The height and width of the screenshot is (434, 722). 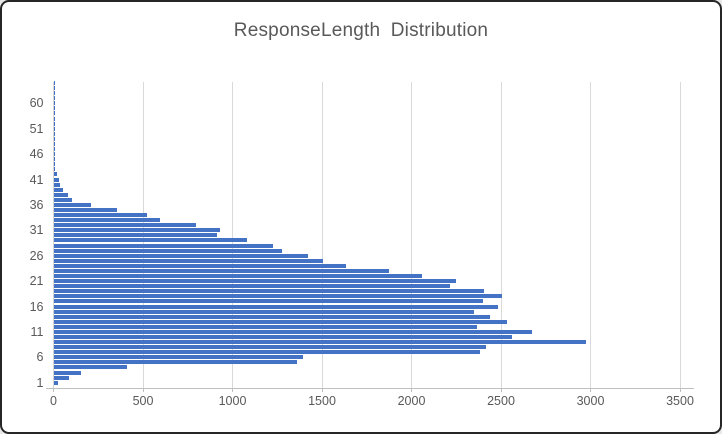 I want to click on y-axis-label-36: 36, so click(x=36, y=204).